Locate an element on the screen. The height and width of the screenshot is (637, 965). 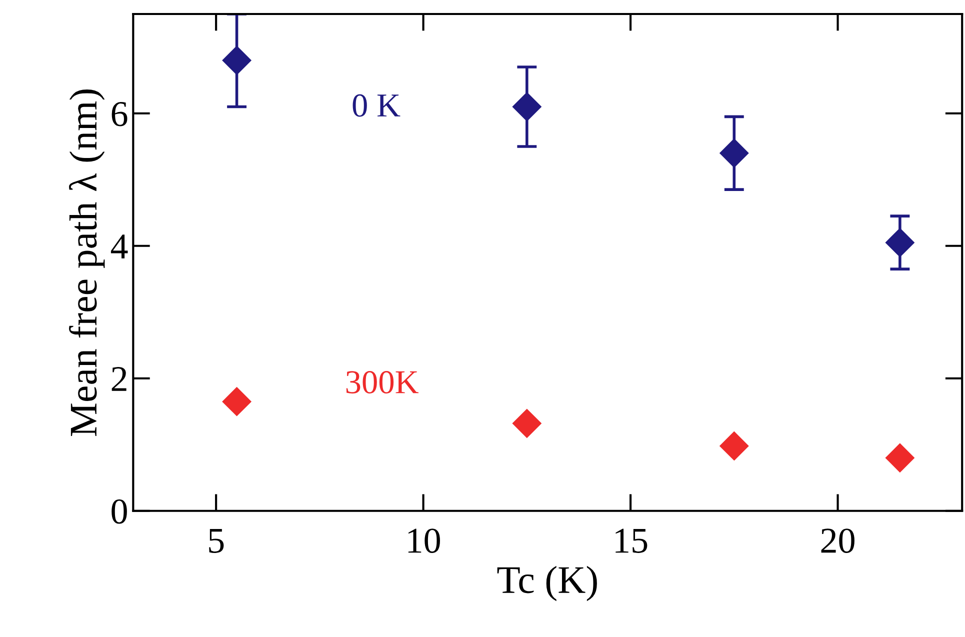
x-tick-label: 5 is located at coordinates (216, 540).